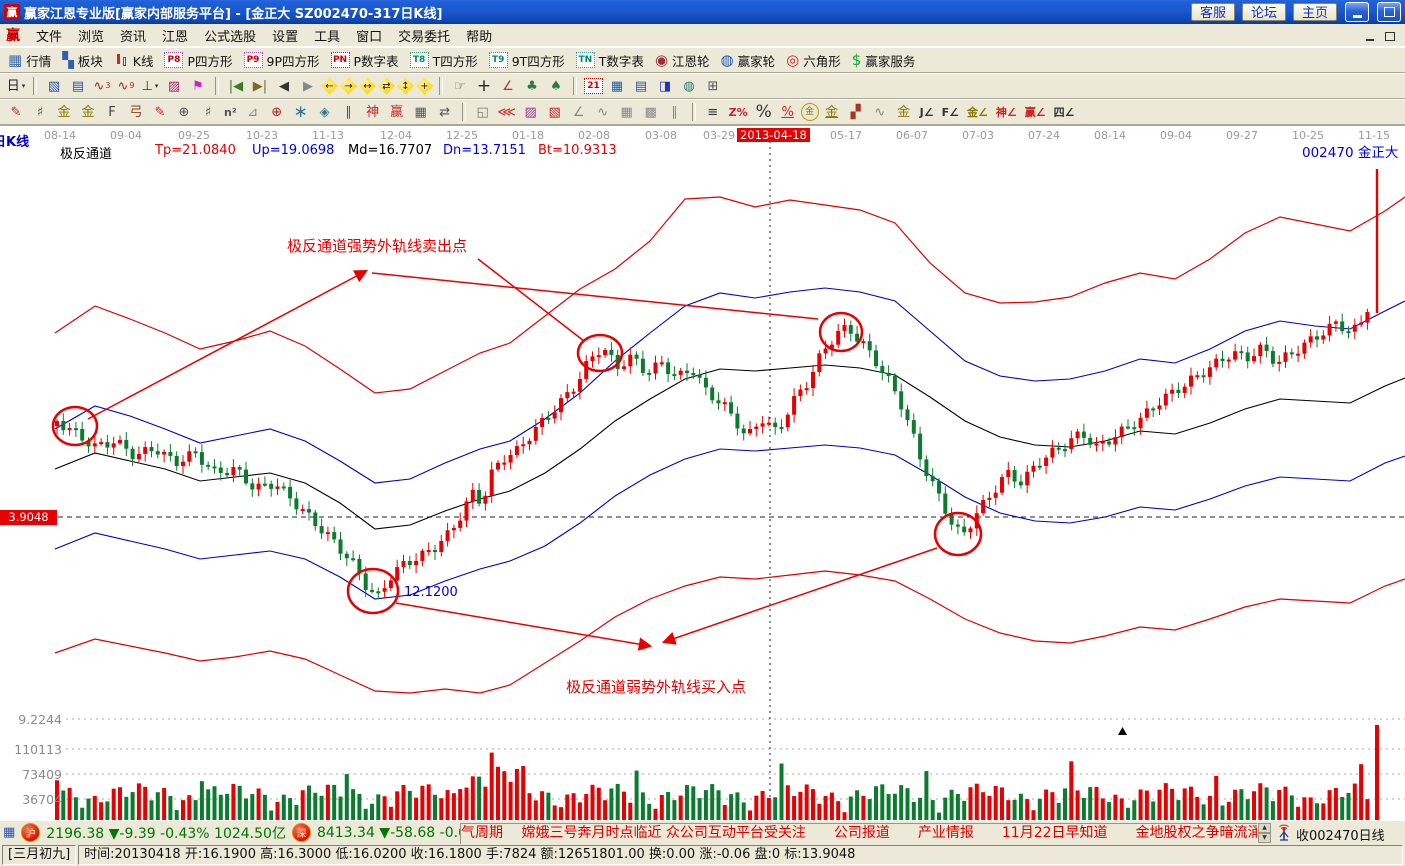 The height and width of the screenshot is (866, 1405). Describe the element at coordinates (977, 112) in the screenshot. I see `toolbar-gold-angle: 金∠` at that location.